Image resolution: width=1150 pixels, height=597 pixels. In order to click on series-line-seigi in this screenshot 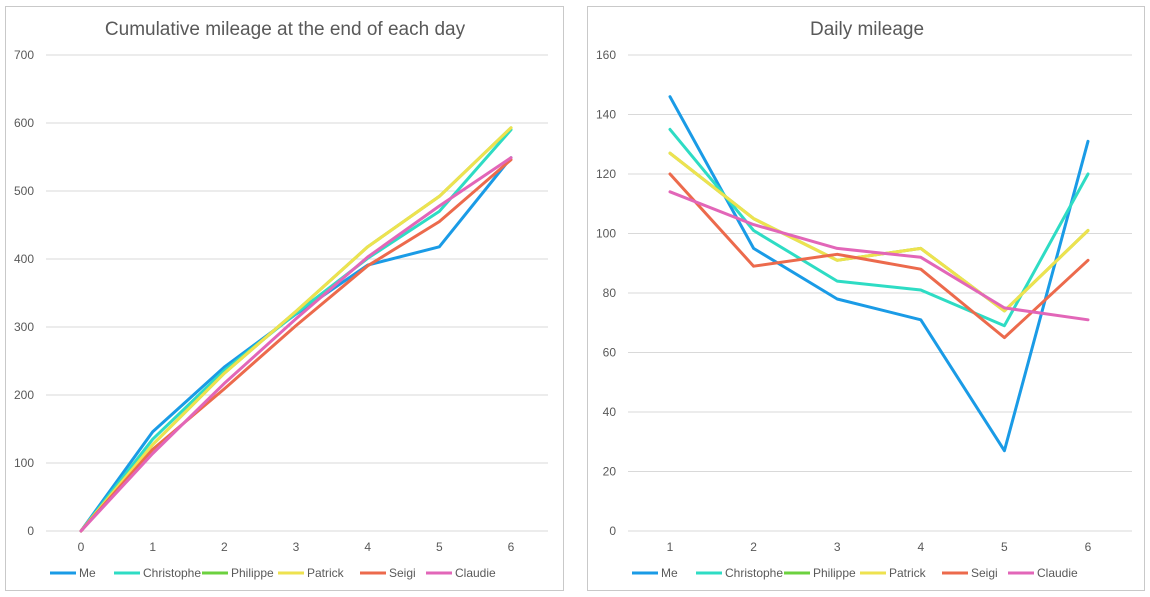, I will do `click(879, 256)`.